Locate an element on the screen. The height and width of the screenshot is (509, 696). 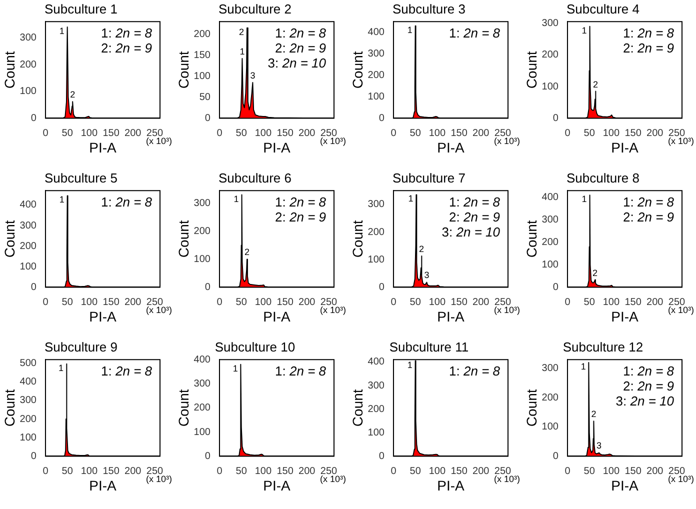
chart-title: Subculture 11 is located at coordinates (429, 346).